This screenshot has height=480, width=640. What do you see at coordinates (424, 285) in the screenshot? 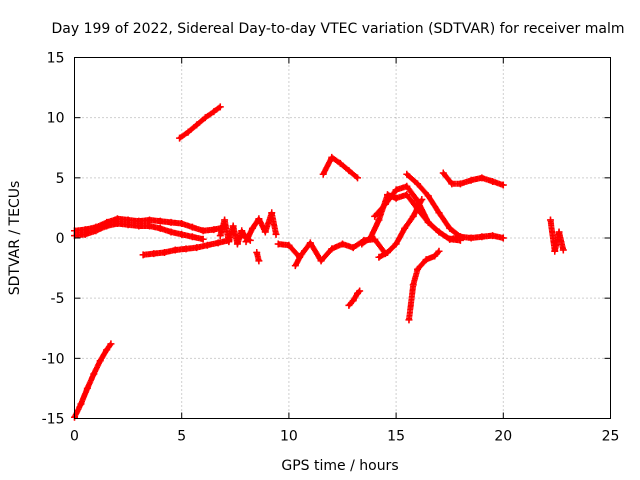
I see `data-series-s17` at bounding box center [424, 285].